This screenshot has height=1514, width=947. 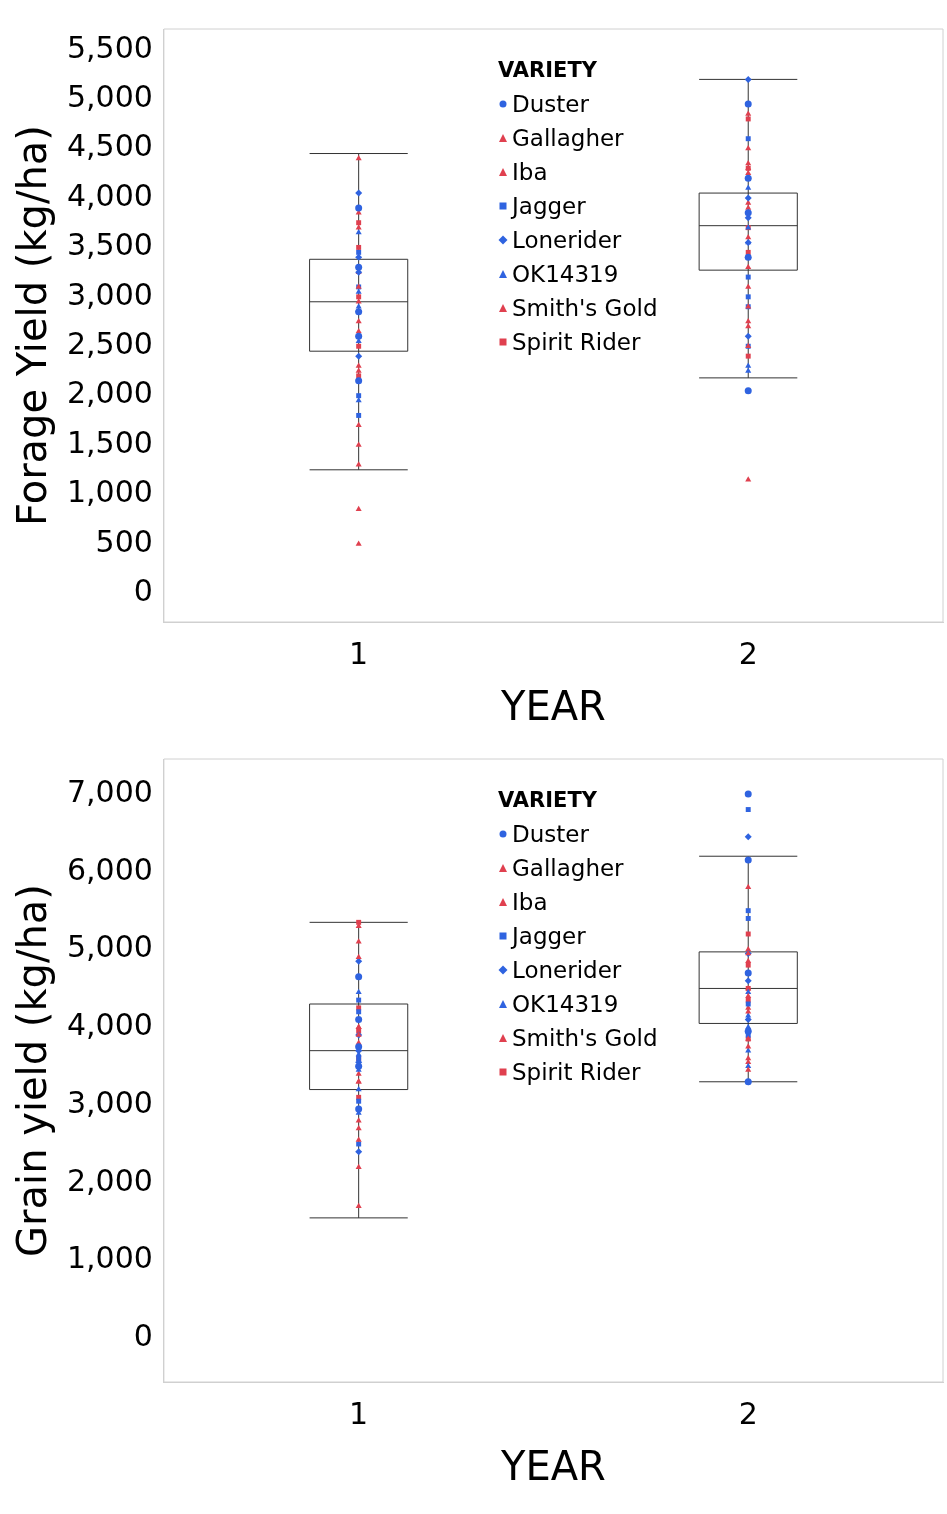 What do you see at coordinates (109, 442) in the screenshot?
I see `y-tick-label: 1,500` at bounding box center [109, 442].